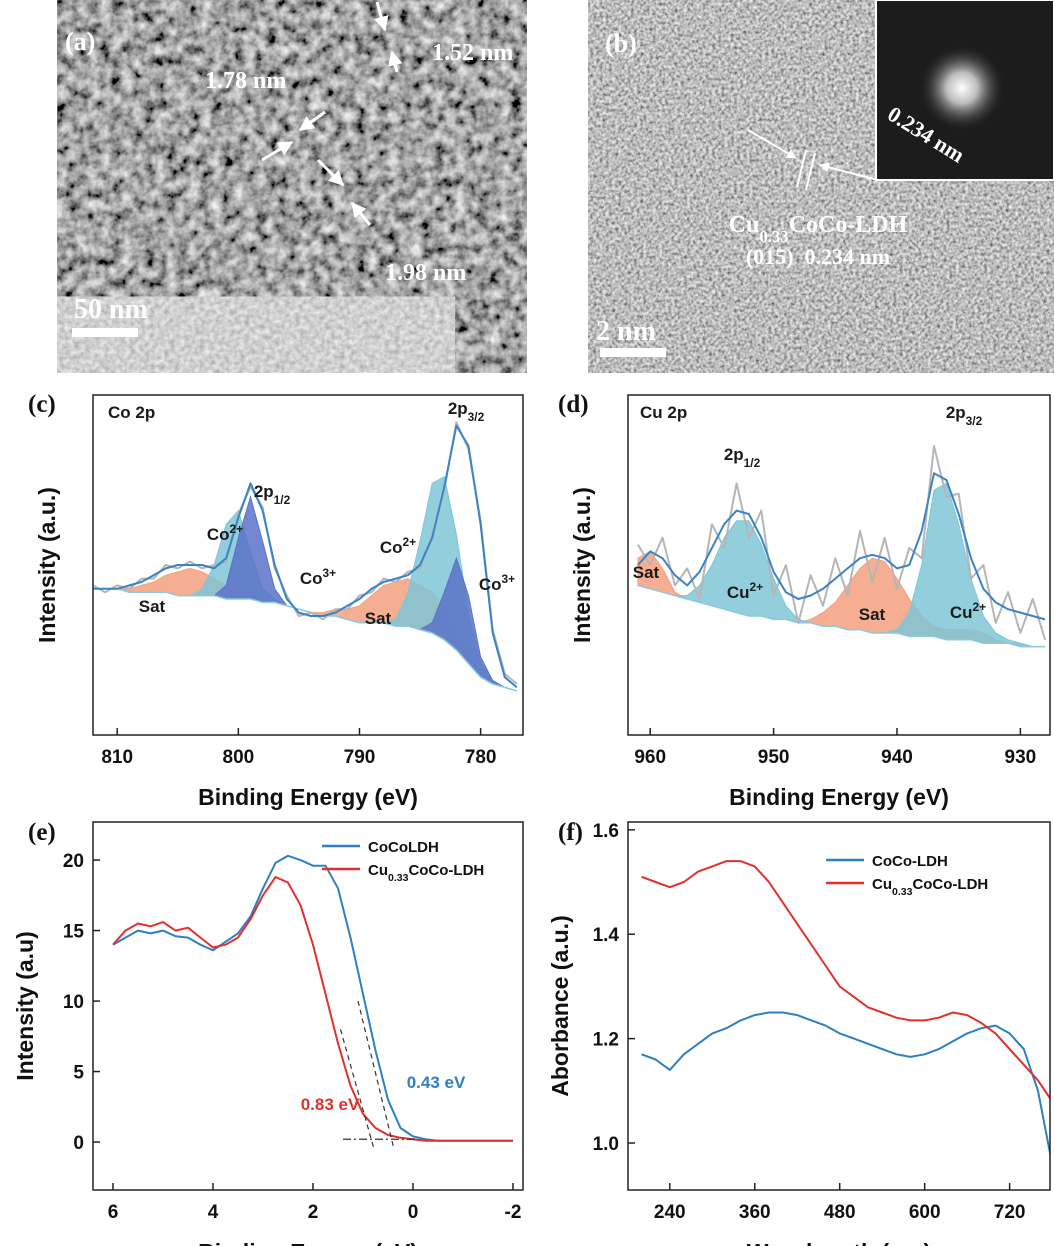 This screenshot has height=1246, width=1054. I want to click on y-tick-label: 20, so click(73, 861).